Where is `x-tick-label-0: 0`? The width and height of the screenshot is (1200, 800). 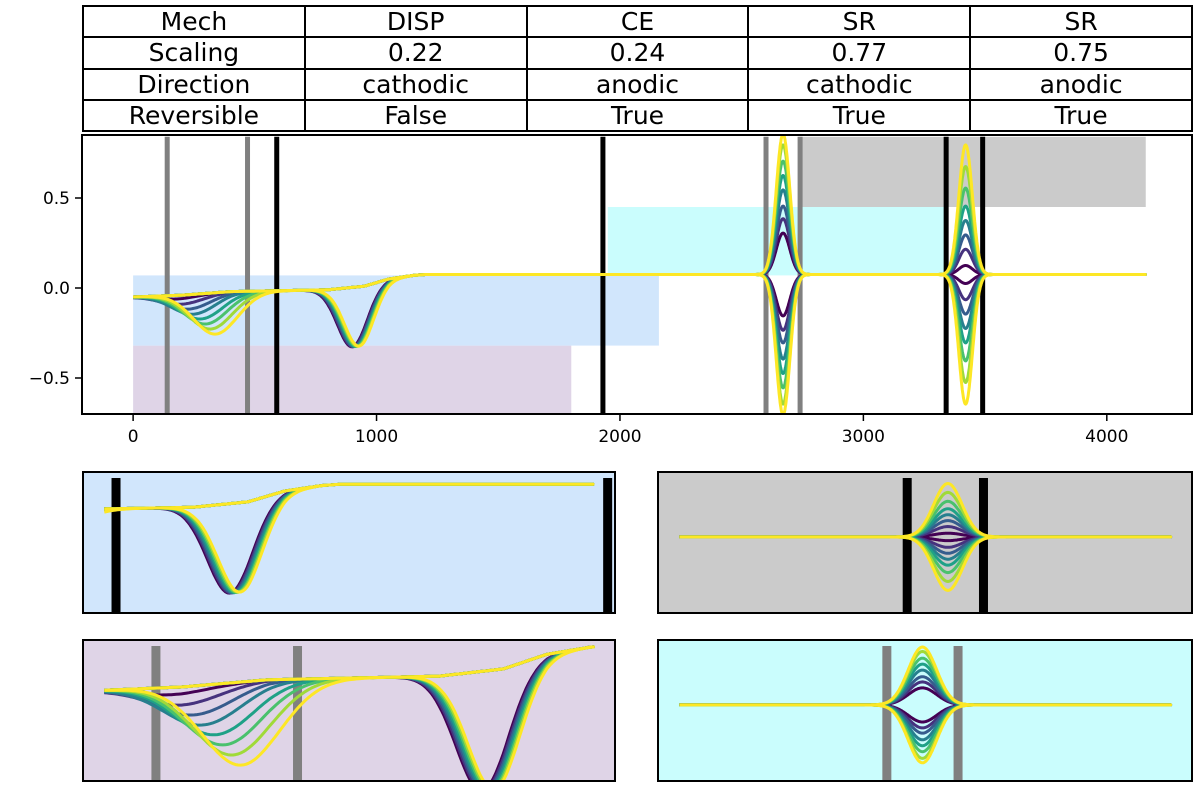
x-tick-label-0: 0 is located at coordinates (133, 437).